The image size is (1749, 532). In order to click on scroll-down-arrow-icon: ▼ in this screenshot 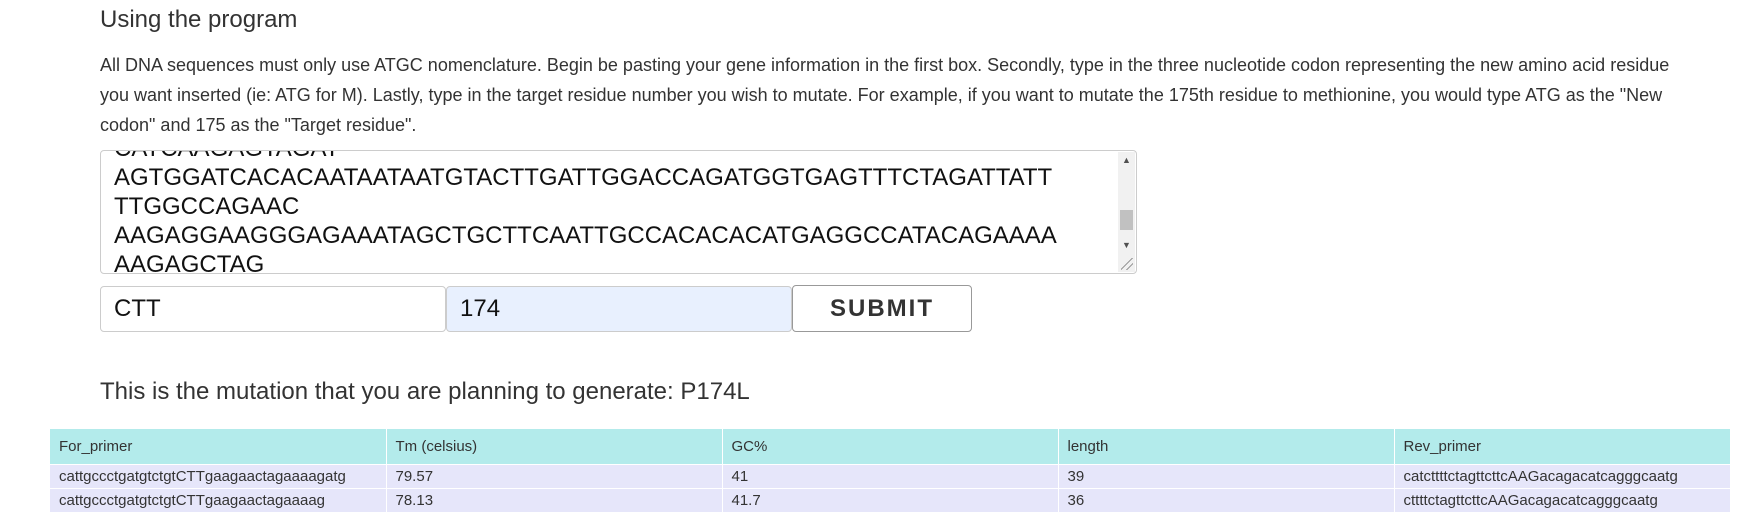, I will do `click(1126, 245)`.